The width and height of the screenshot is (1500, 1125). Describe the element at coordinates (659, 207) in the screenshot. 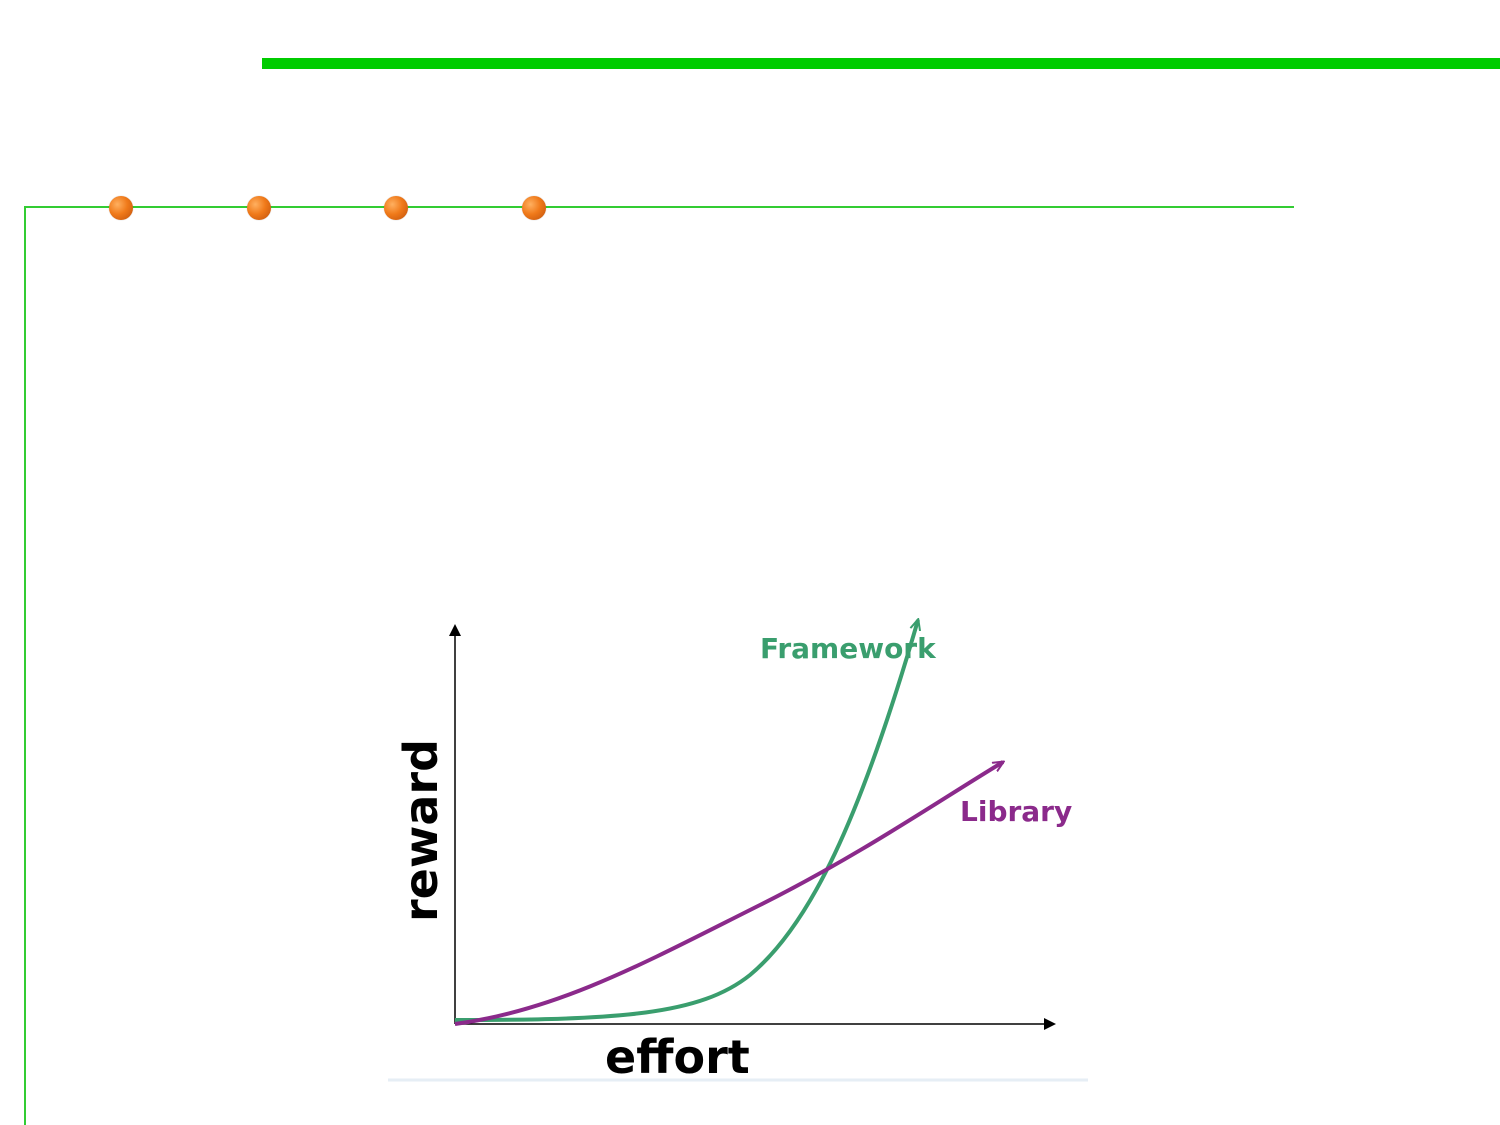

I see `horizontal-rule` at that location.